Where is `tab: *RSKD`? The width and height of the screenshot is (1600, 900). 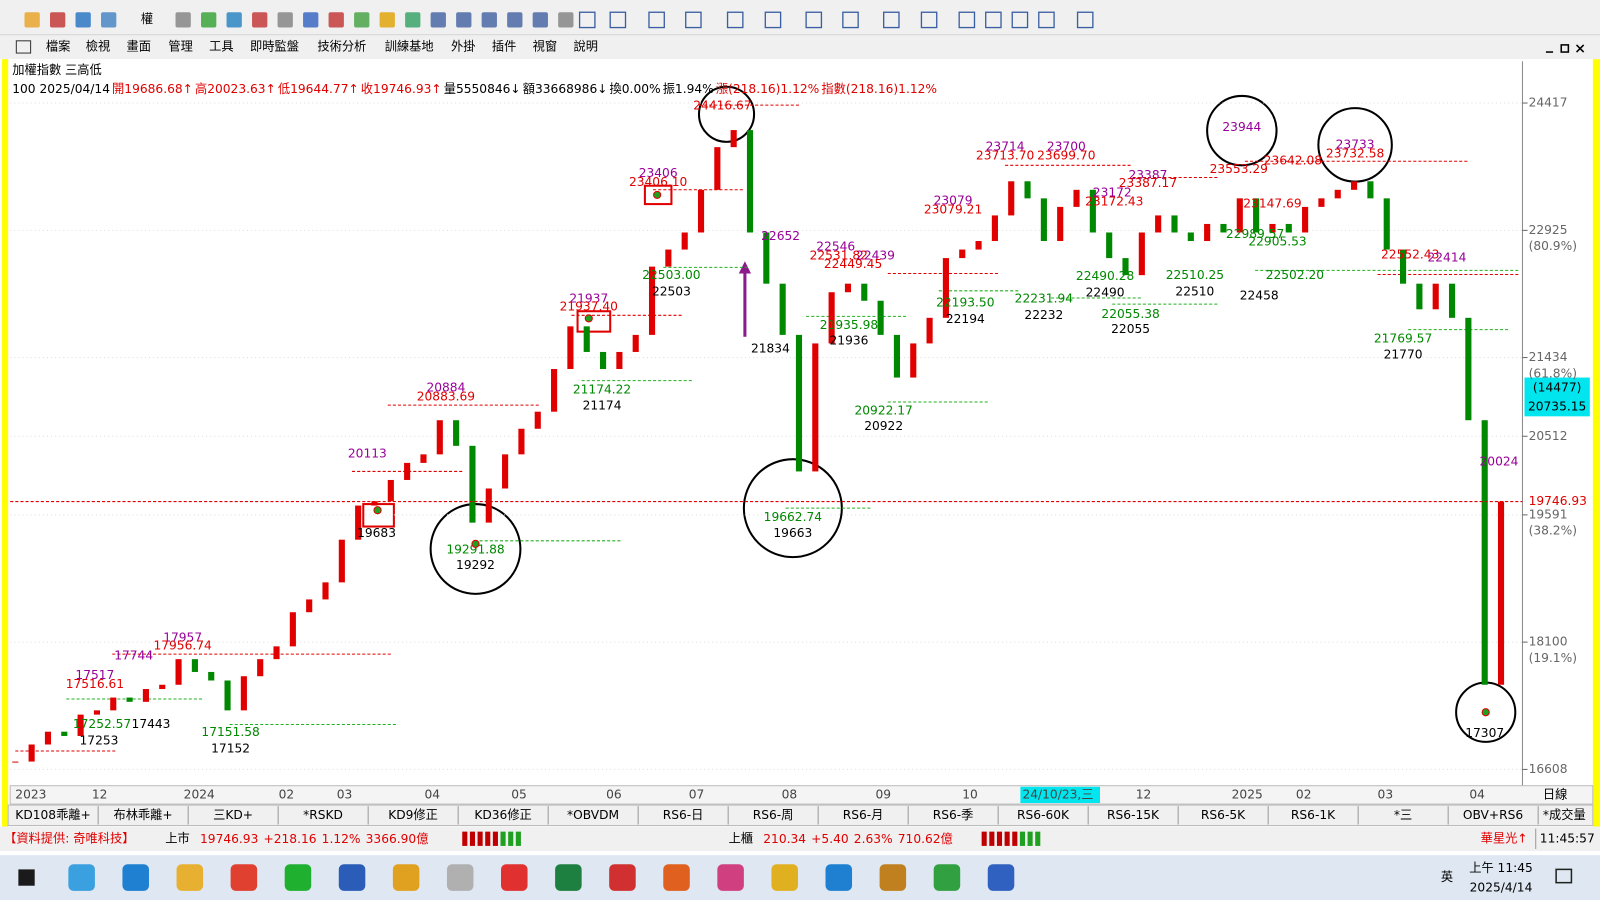 tab: *RSKD is located at coordinates (323, 815).